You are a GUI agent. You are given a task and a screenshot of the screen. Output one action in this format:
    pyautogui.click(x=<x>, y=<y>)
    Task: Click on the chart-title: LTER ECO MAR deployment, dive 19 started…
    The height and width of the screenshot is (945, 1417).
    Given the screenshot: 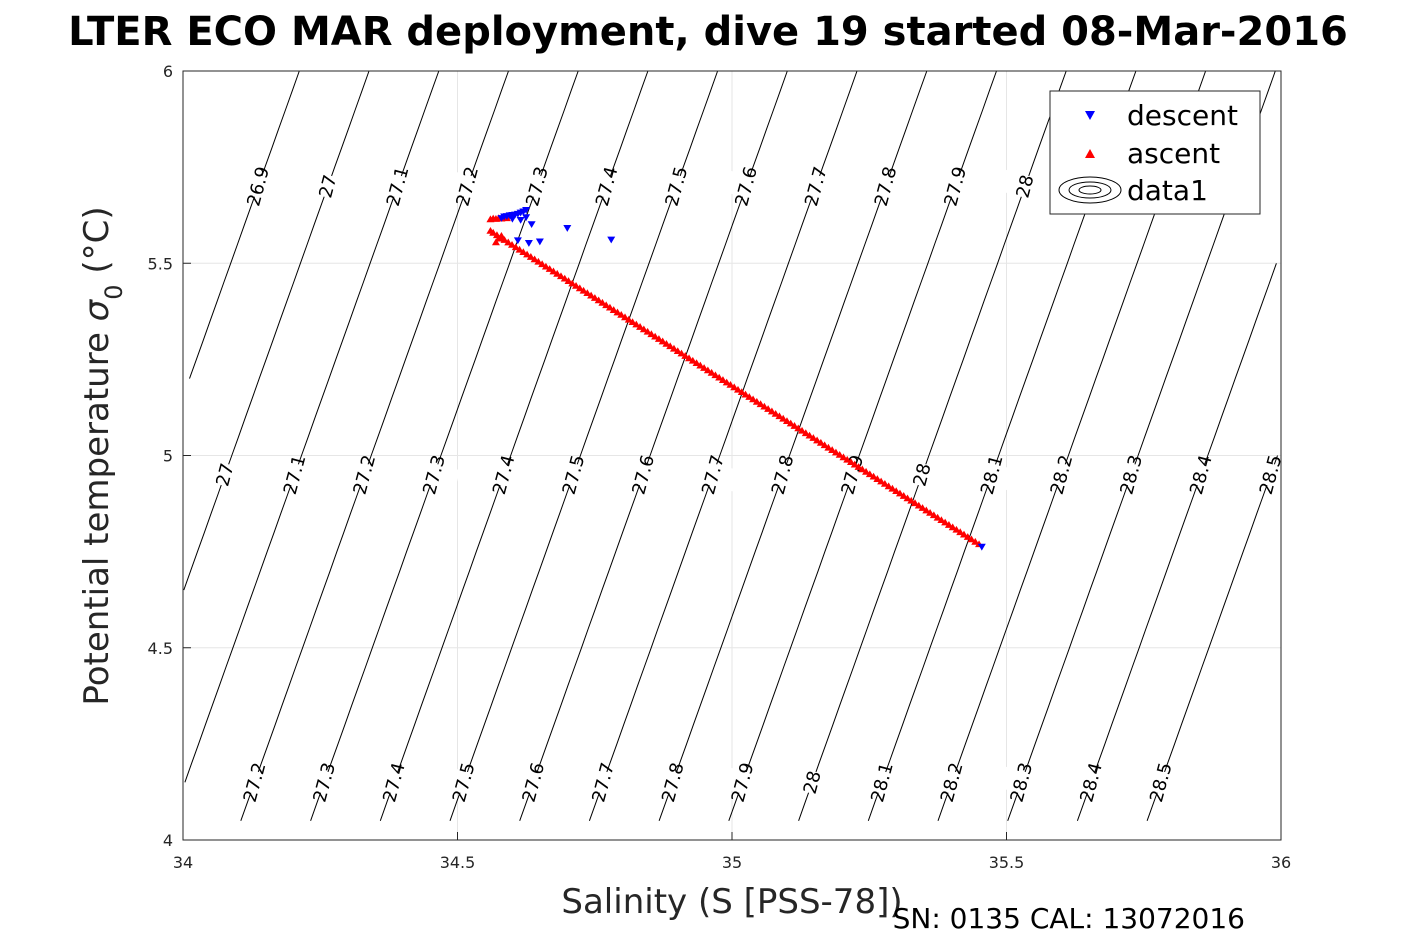 What is the action you would take?
    pyautogui.click(x=708, y=32)
    